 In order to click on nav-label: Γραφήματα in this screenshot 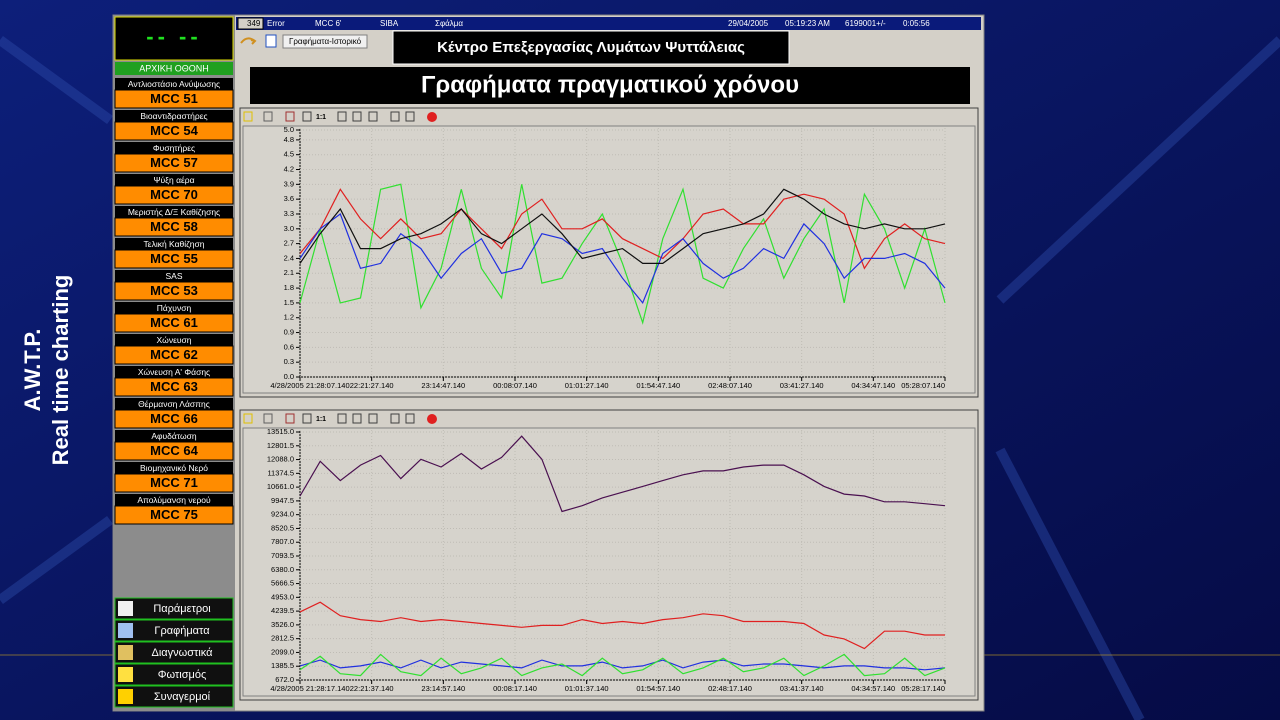, I will do `click(182, 631)`.